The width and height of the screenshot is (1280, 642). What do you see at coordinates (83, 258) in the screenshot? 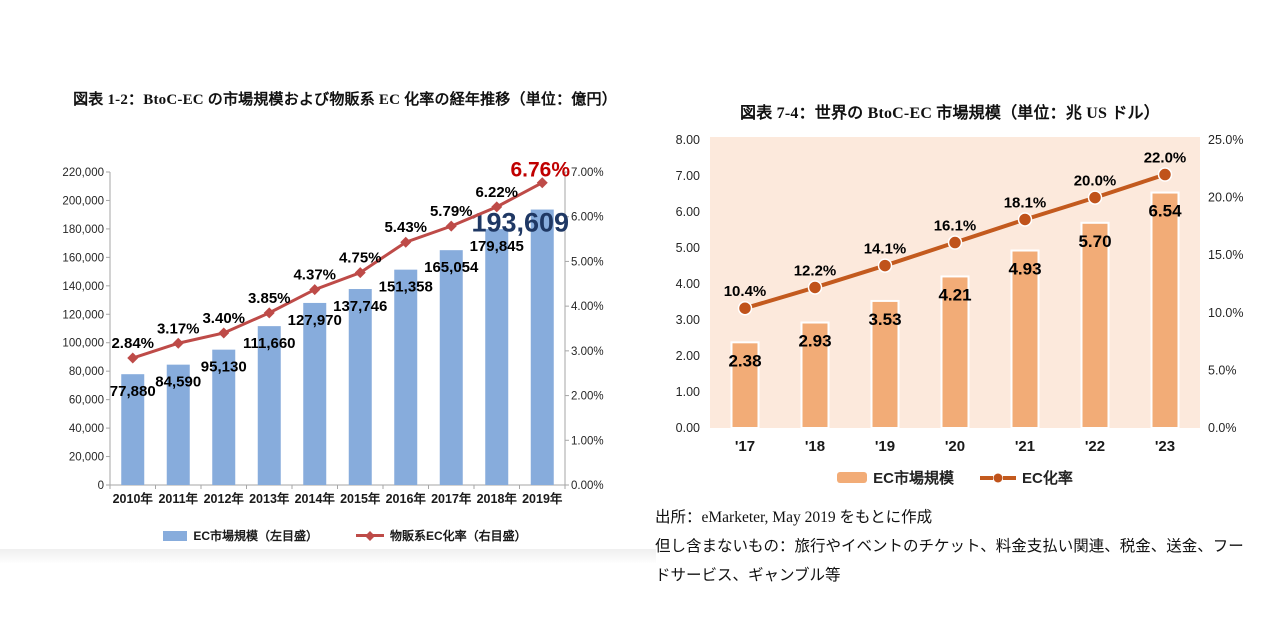
I see `left-axis-tick-label: 160,000` at bounding box center [83, 258].